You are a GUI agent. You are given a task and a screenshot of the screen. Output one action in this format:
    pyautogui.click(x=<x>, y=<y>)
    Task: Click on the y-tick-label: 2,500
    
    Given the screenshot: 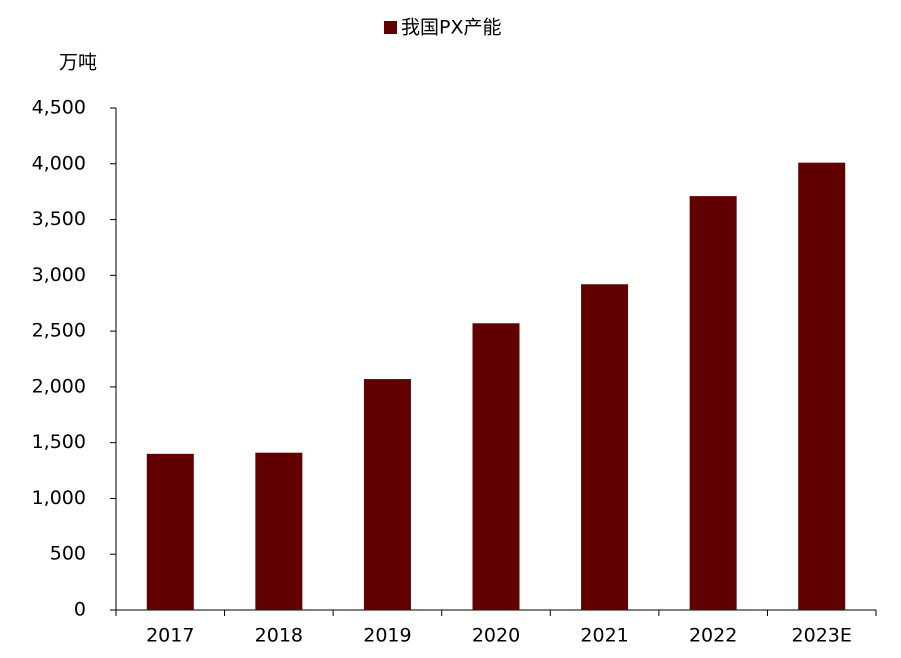 What is the action you would take?
    pyautogui.click(x=59, y=331)
    